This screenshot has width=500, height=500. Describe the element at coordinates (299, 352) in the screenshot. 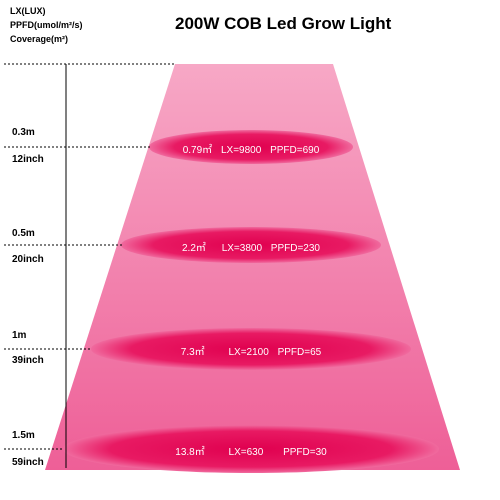

I see `ppfd-value-3: PPFD=65` at that location.